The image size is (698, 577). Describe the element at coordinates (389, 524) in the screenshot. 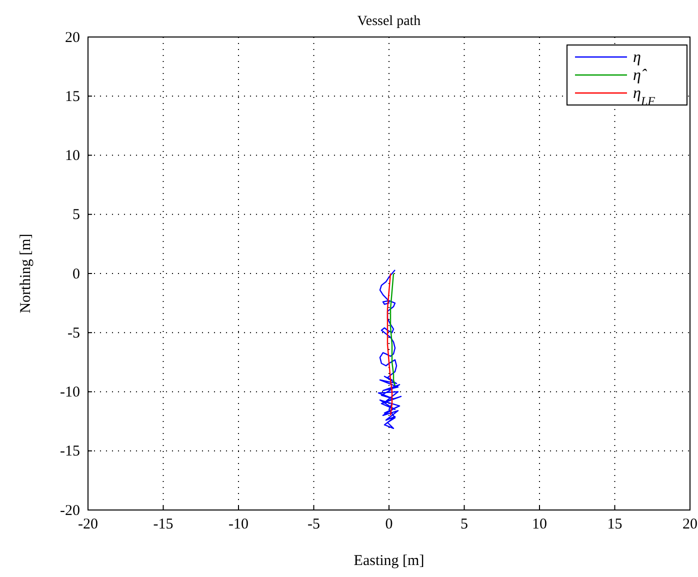

I see `x-tick-label: 0` at that location.